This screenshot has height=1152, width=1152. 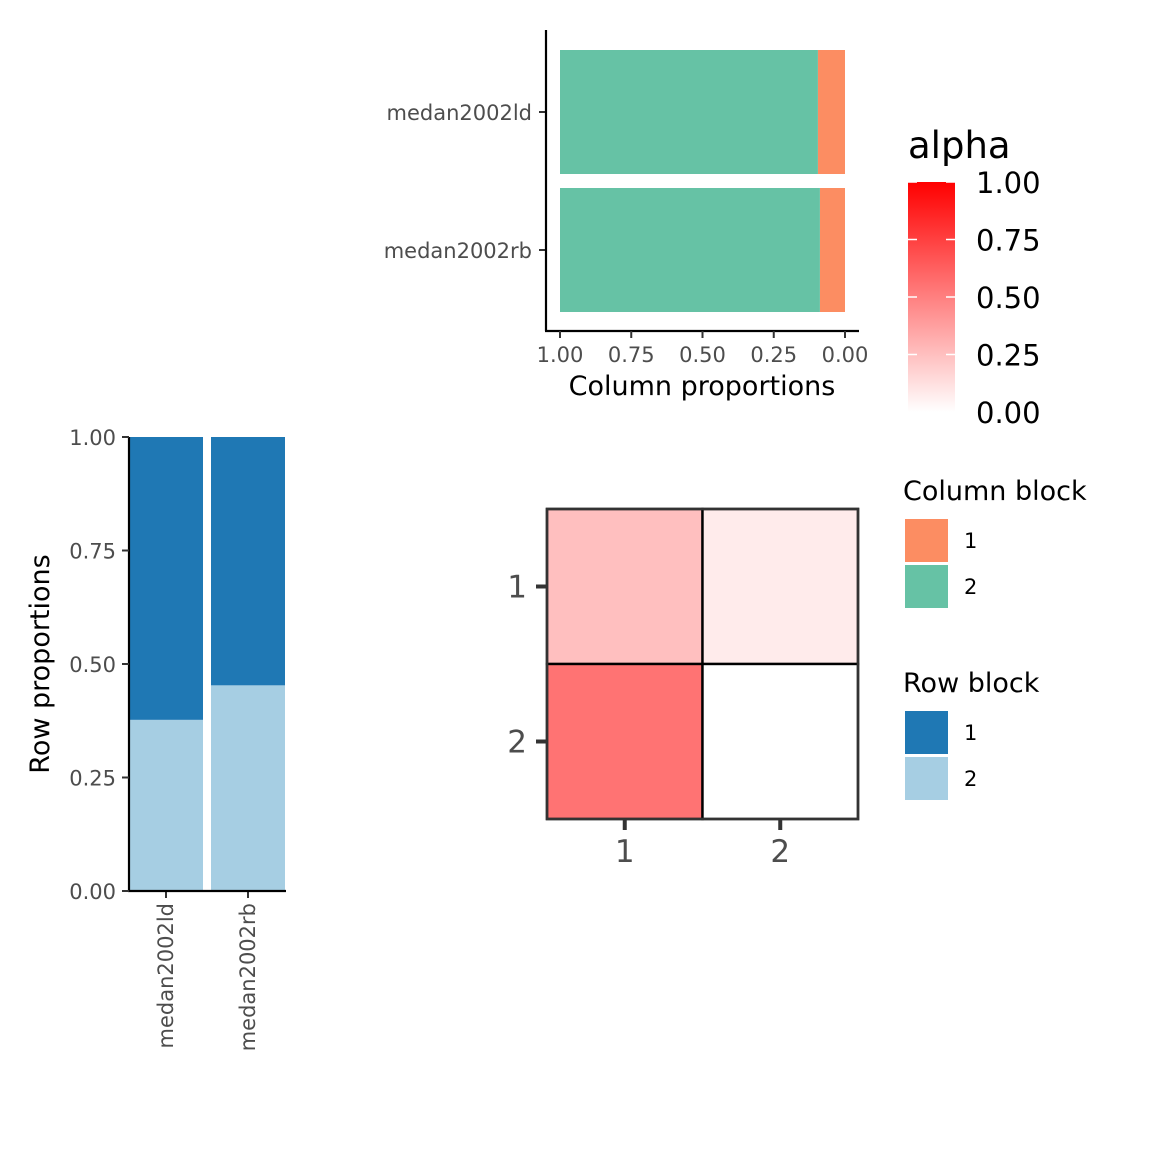 What do you see at coordinates (92, 438) in the screenshot?
I see `row-ytick-label: 1.00` at bounding box center [92, 438].